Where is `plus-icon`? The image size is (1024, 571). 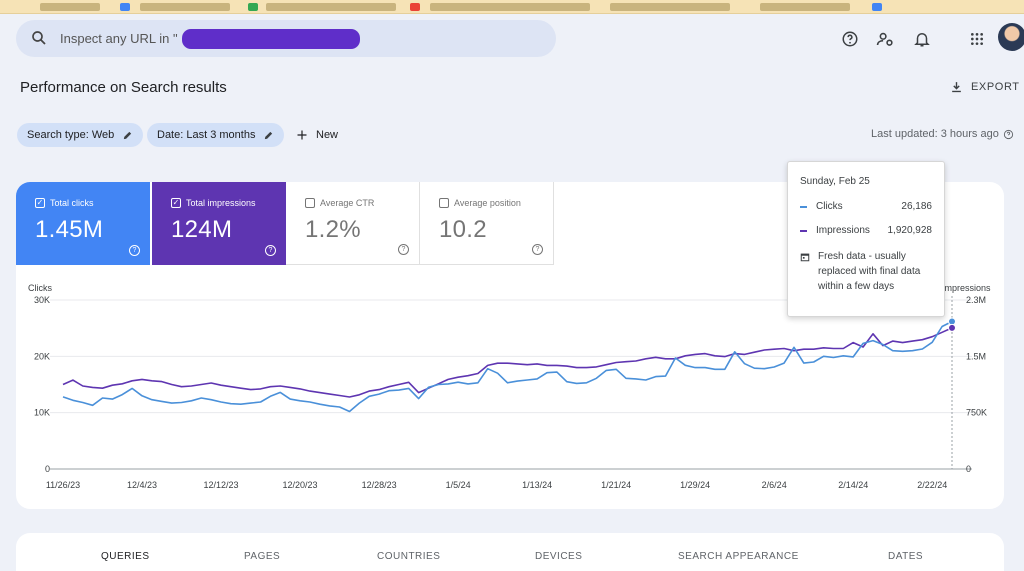
plus-icon is located at coordinates (302, 135).